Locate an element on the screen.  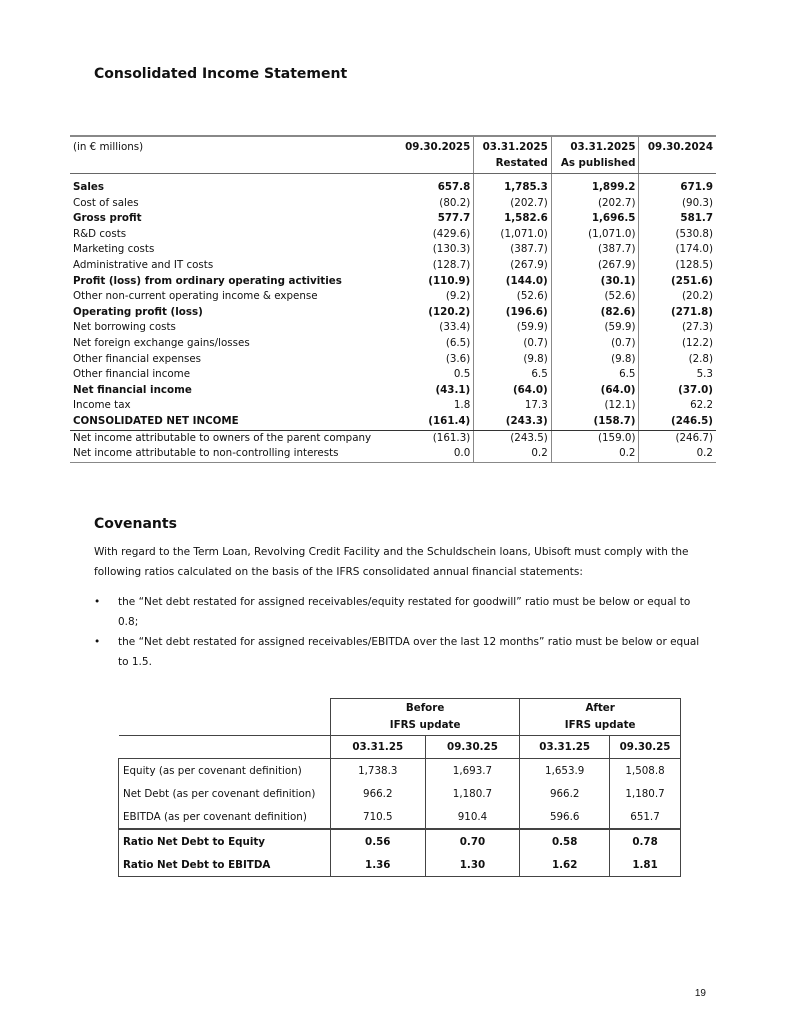
cell-value: (144.0) is located at coordinates (512, 281).